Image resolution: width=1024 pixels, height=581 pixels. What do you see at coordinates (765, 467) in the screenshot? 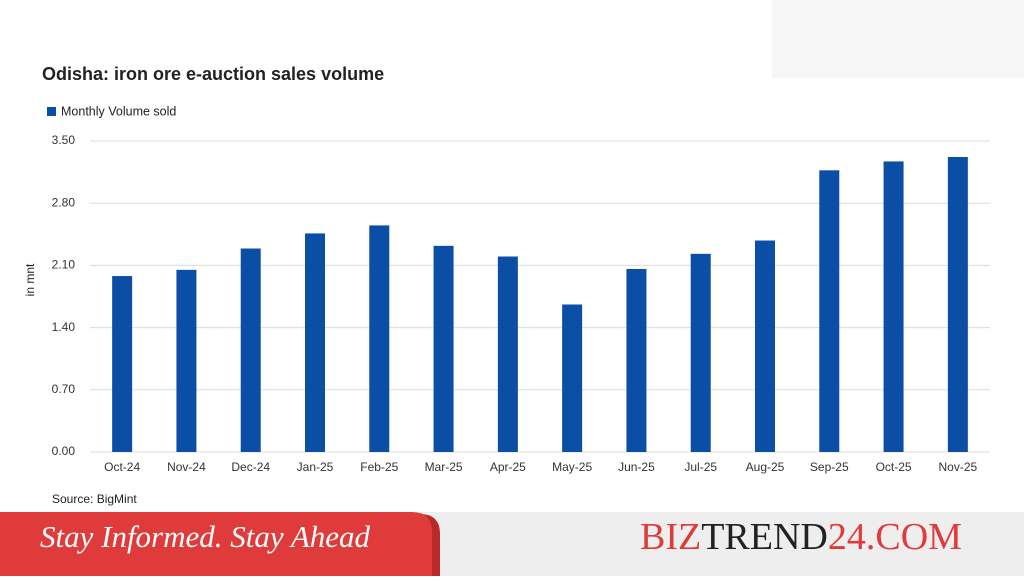
I see `x-tick-label: Aug-25` at bounding box center [765, 467].